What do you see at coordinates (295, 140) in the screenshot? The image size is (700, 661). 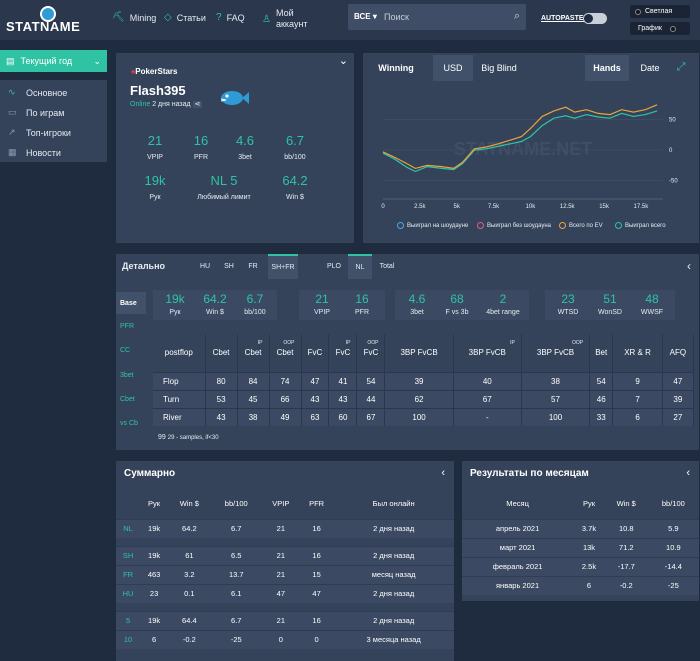 I see `stat-bb100-value: 6.7` at bounding box center [295, 140].